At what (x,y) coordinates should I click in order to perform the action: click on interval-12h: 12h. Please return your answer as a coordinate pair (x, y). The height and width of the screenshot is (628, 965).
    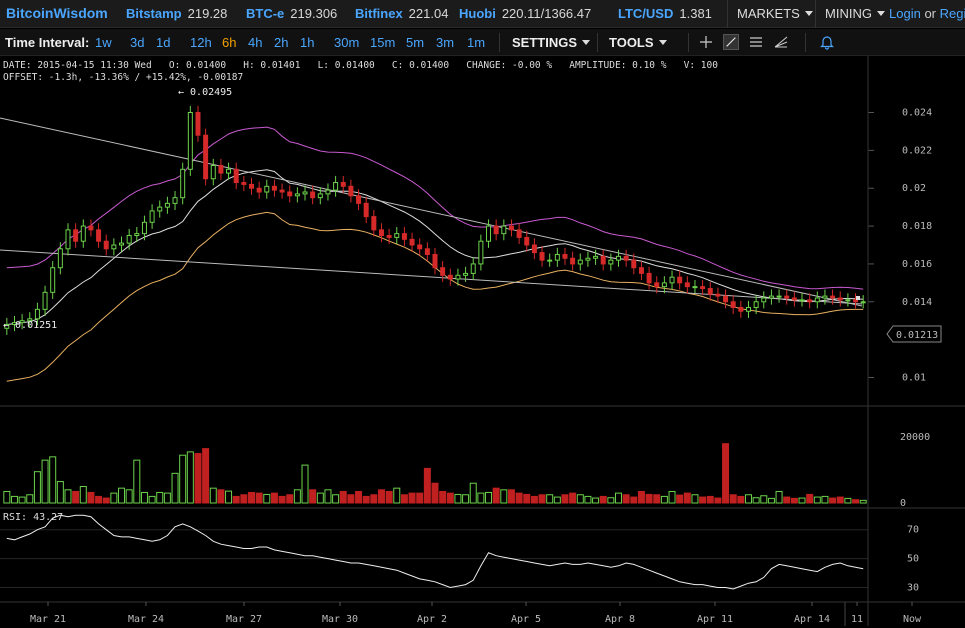
    Looking at the image, I should click on (201, 42).